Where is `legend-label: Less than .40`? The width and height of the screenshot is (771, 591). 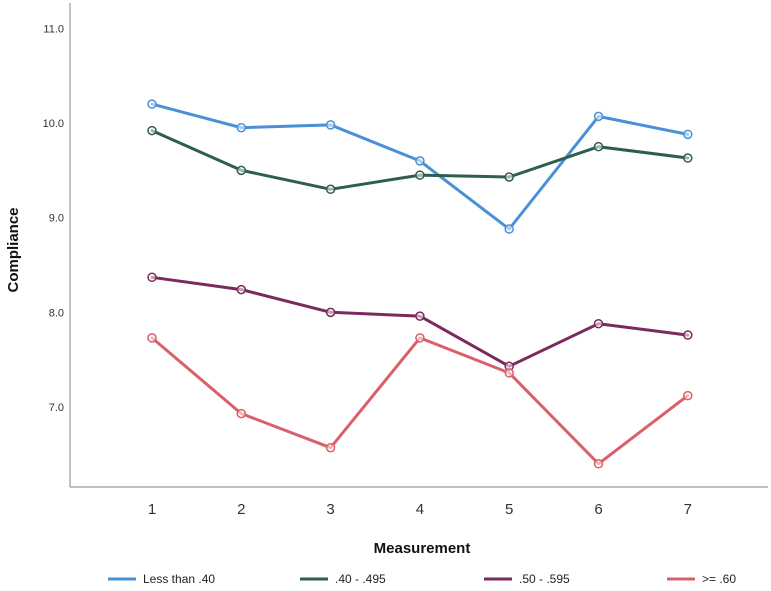
legend-label: Less than .40 is located at coordinates (179, 579).